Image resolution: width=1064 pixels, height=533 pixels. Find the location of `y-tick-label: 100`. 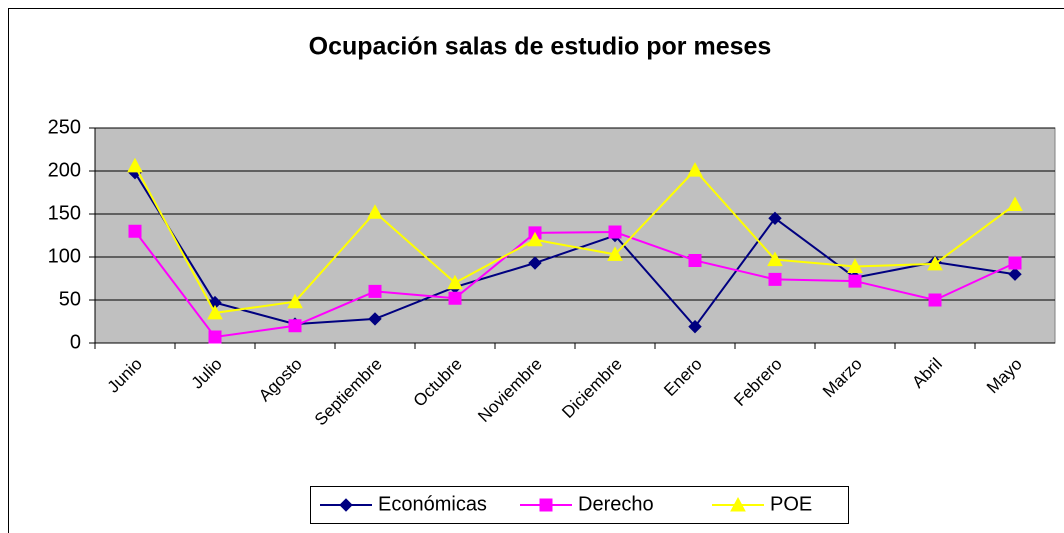

y-tick-label: 100 is located at coordinates (64, 256).